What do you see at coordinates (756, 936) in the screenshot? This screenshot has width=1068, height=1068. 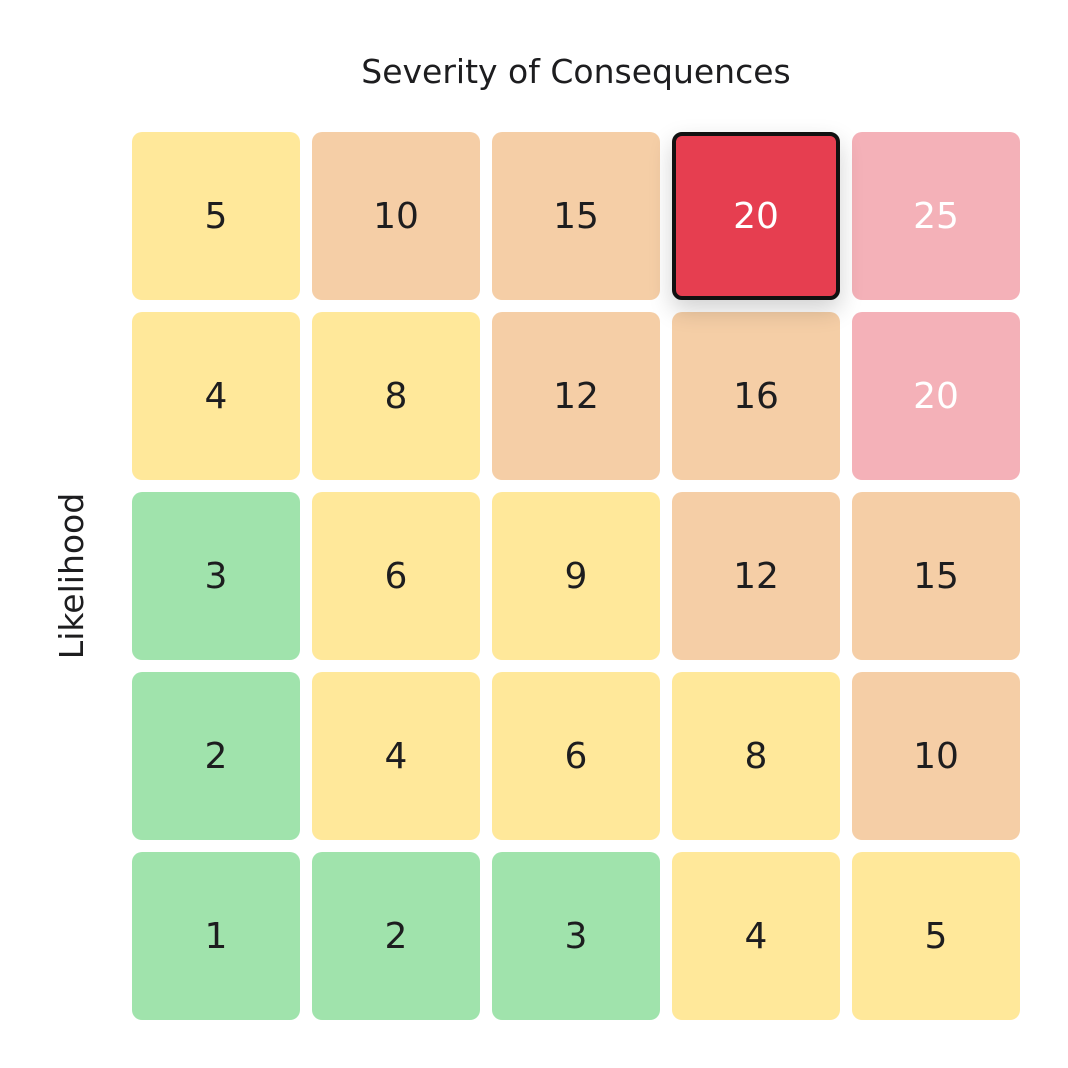 I see `risk-cell-r4-c3: 4` at bounding box center [756, 936].